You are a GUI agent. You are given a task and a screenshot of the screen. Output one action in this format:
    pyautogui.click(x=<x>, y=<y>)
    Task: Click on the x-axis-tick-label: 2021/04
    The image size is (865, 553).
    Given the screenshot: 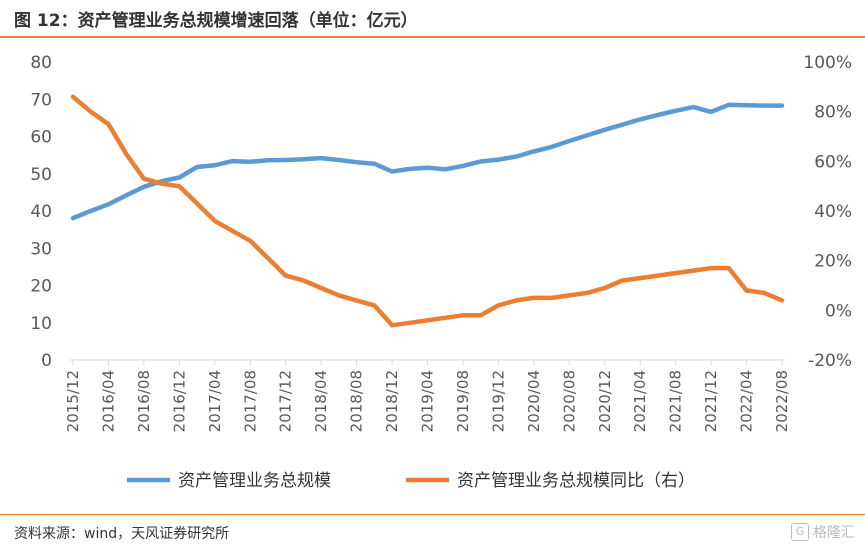 What is the action you would take?
    pyautogui.click(x=640, y=401)
    